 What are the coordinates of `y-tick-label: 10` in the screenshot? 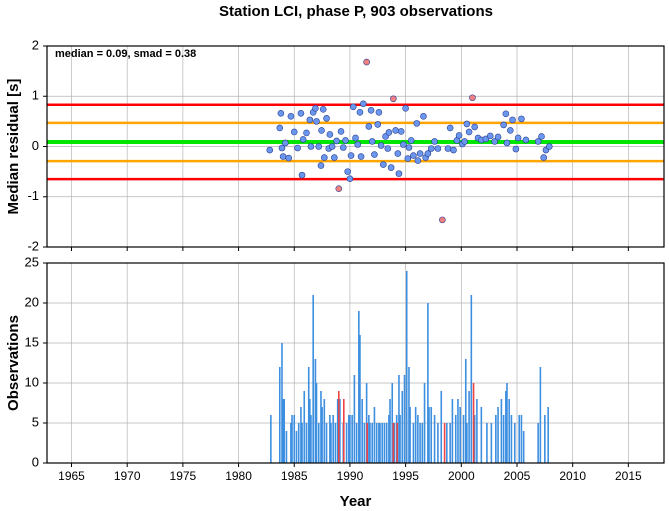 It's located at (32, 381).